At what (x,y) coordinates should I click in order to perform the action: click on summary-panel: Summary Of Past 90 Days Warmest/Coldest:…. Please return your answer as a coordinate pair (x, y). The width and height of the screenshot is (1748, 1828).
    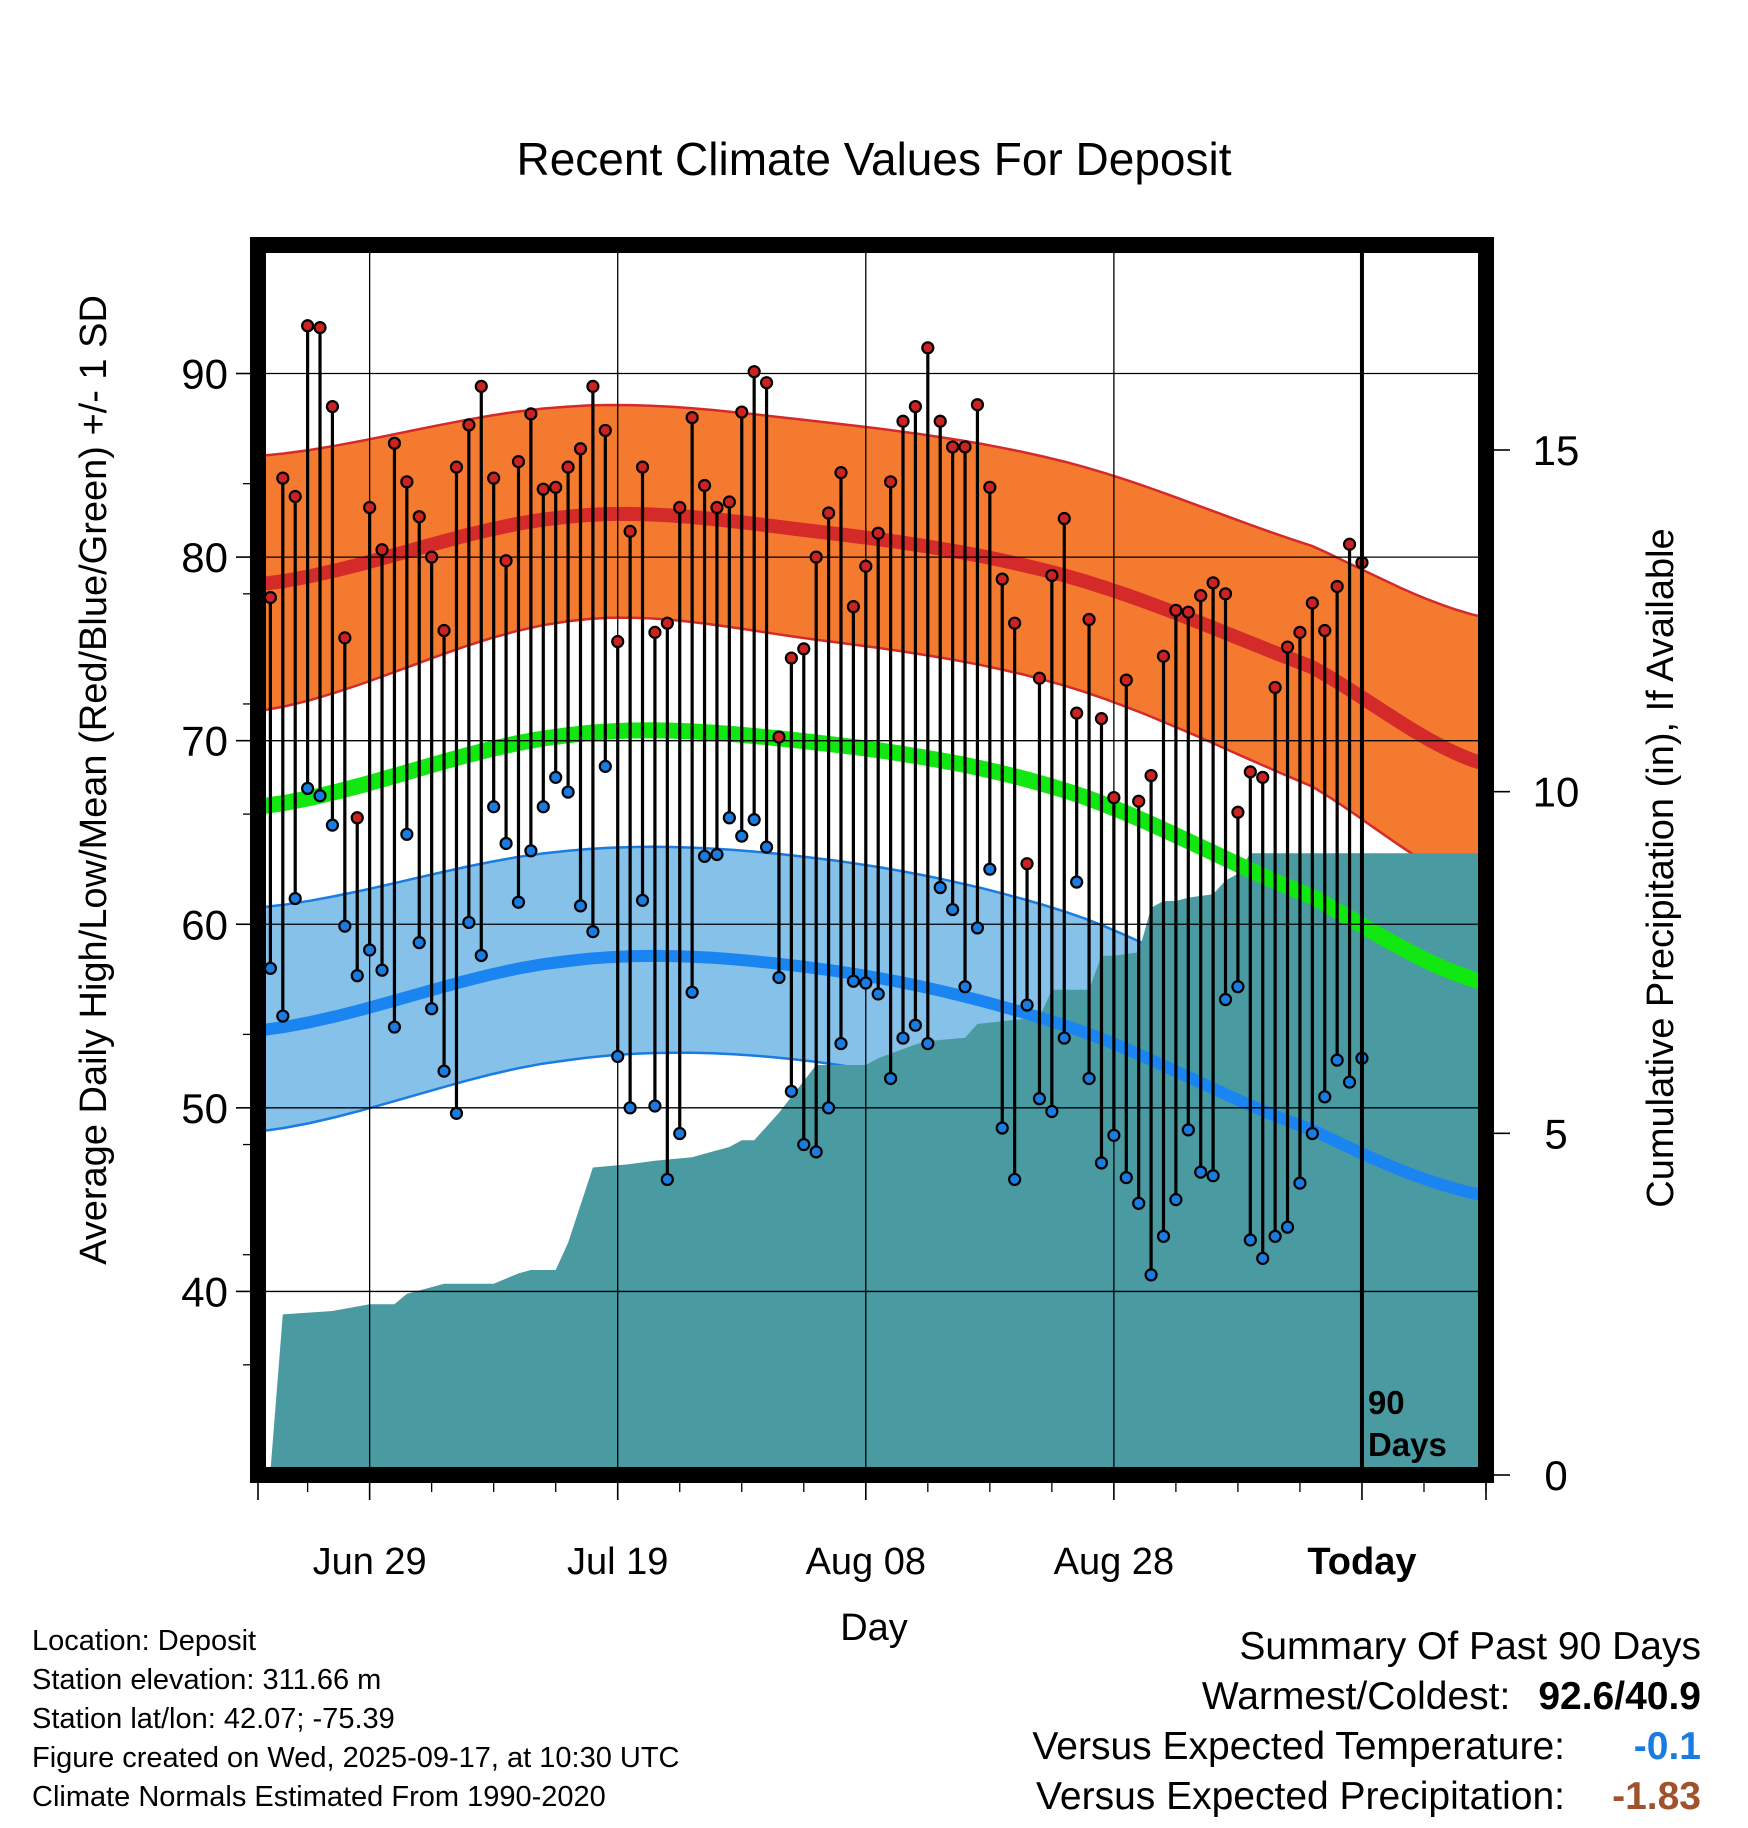
    Looking at the image, I should click on (1366, 1722).